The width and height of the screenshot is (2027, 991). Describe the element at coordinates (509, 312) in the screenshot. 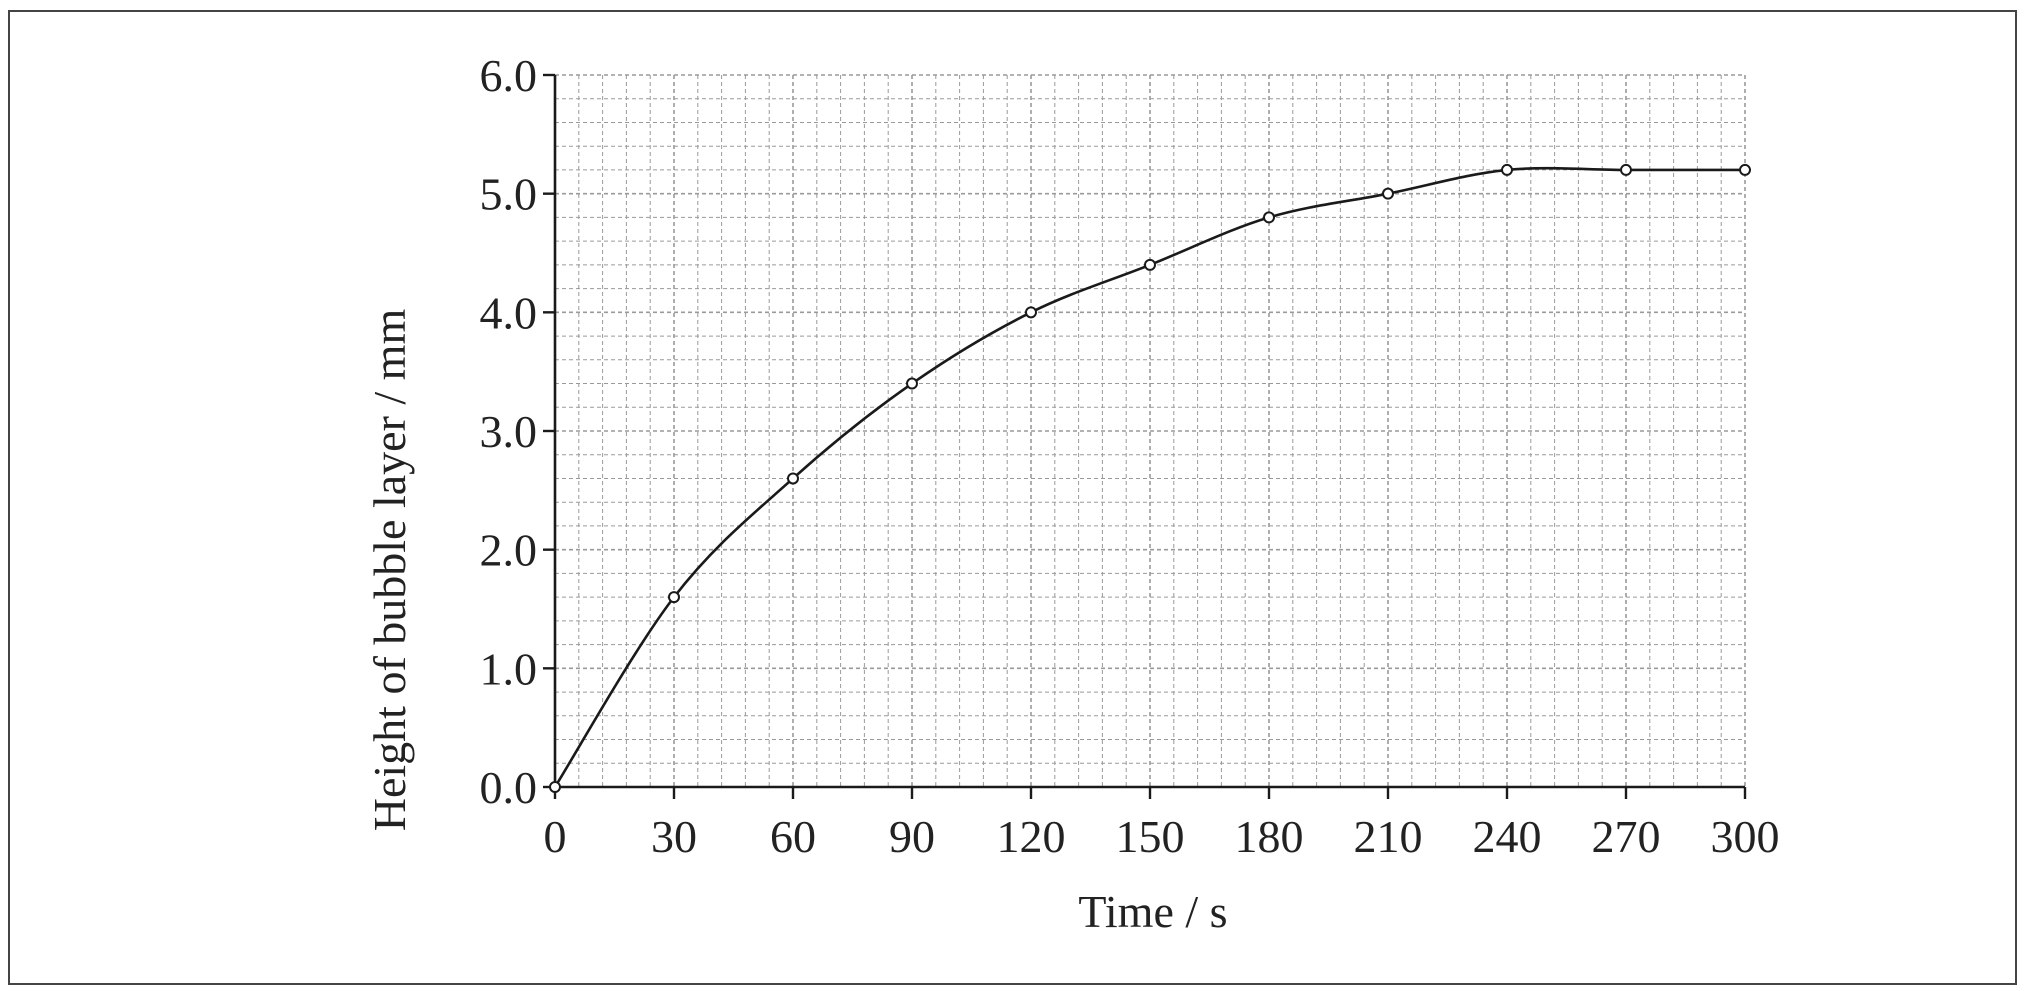

I see `y-tick-label: 4.0` at that location.